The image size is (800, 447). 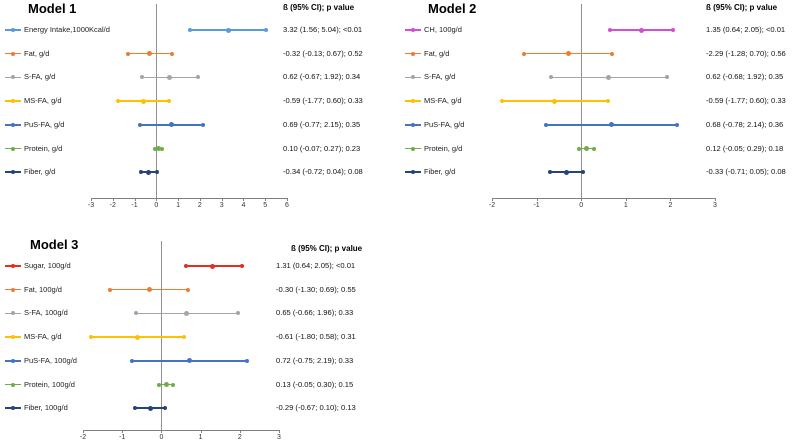 What do you see at coordinates (746, 172) in the screenshot?
I see `effect-value: -0.33 (-0.71; 0.05); 0.08` at bounding box center [746, 172].